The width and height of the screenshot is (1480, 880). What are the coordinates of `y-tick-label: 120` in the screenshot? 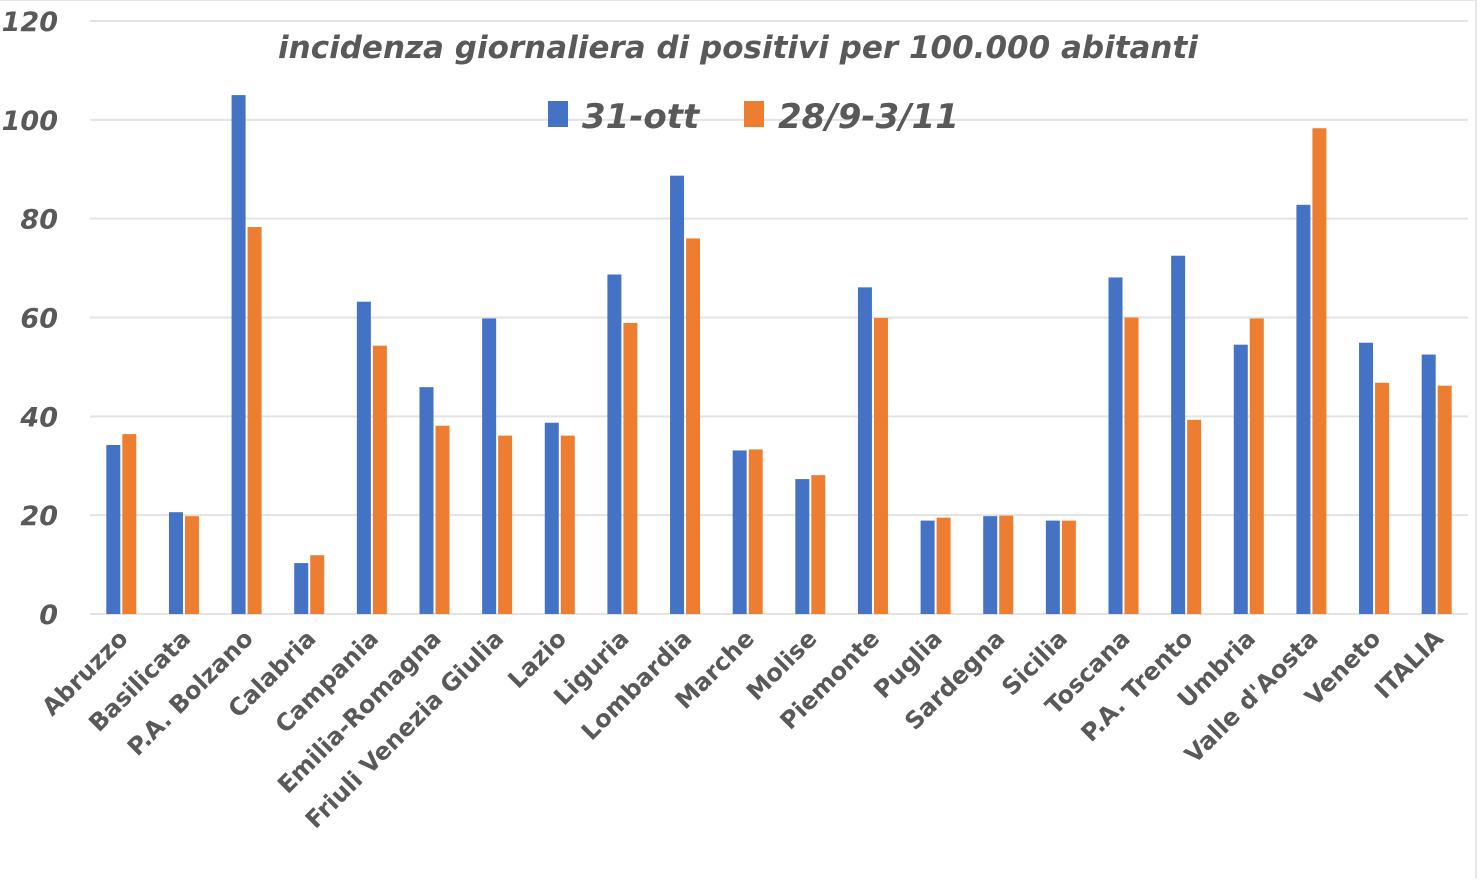 It's located at (30, 22).